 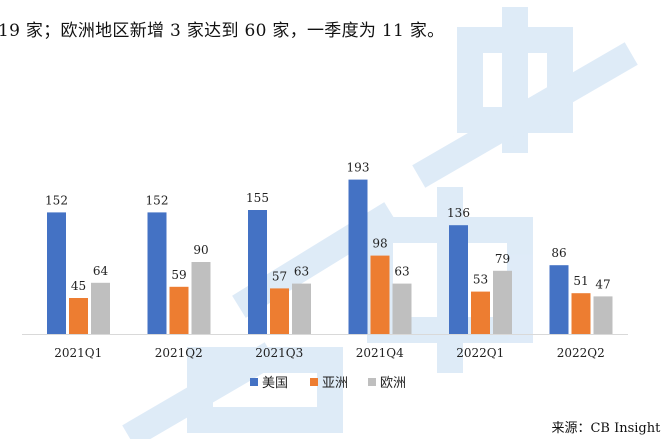 What do you see at coordinates (78, 316) in the screenshot?
I see `bar-asia-2021Q1` at bounding box center [78, 316].